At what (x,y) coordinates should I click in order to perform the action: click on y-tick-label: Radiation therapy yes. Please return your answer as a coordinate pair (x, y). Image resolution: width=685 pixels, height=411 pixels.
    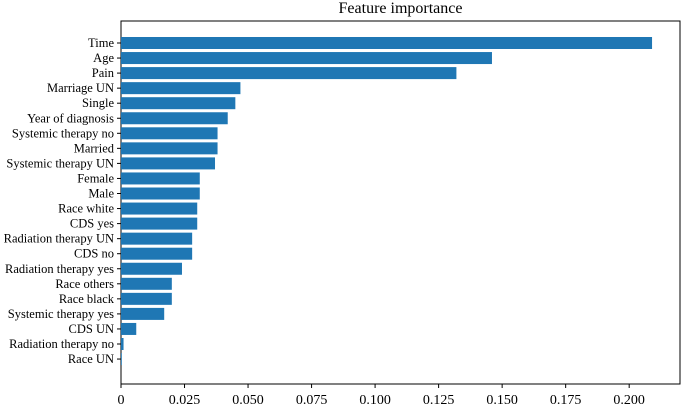
    Looking at the image, I should click on (59, 269).